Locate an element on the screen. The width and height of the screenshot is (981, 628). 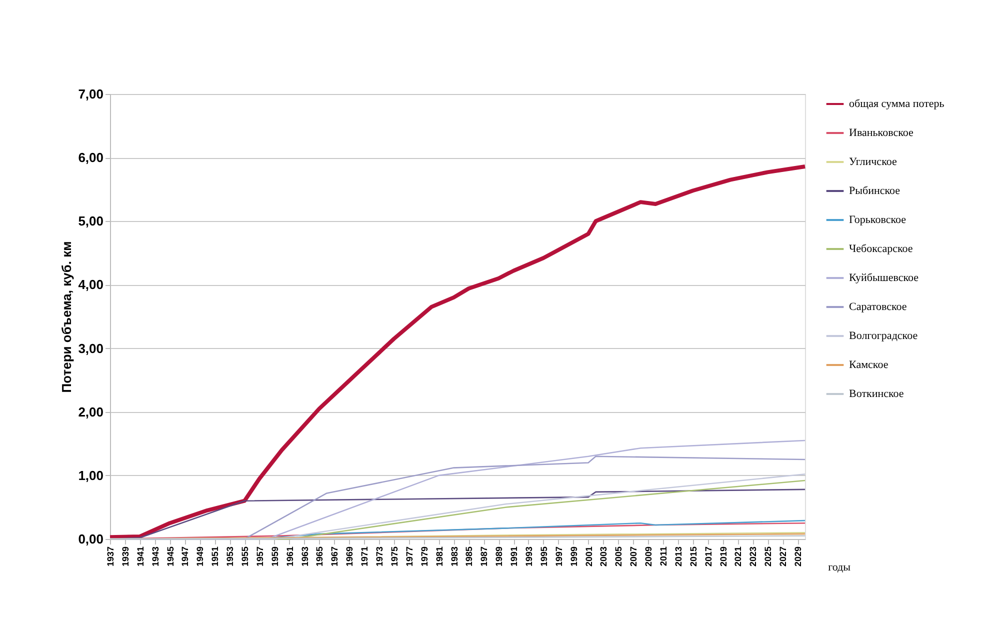
x-axis-title: годы is located at coordinates (840, 568).